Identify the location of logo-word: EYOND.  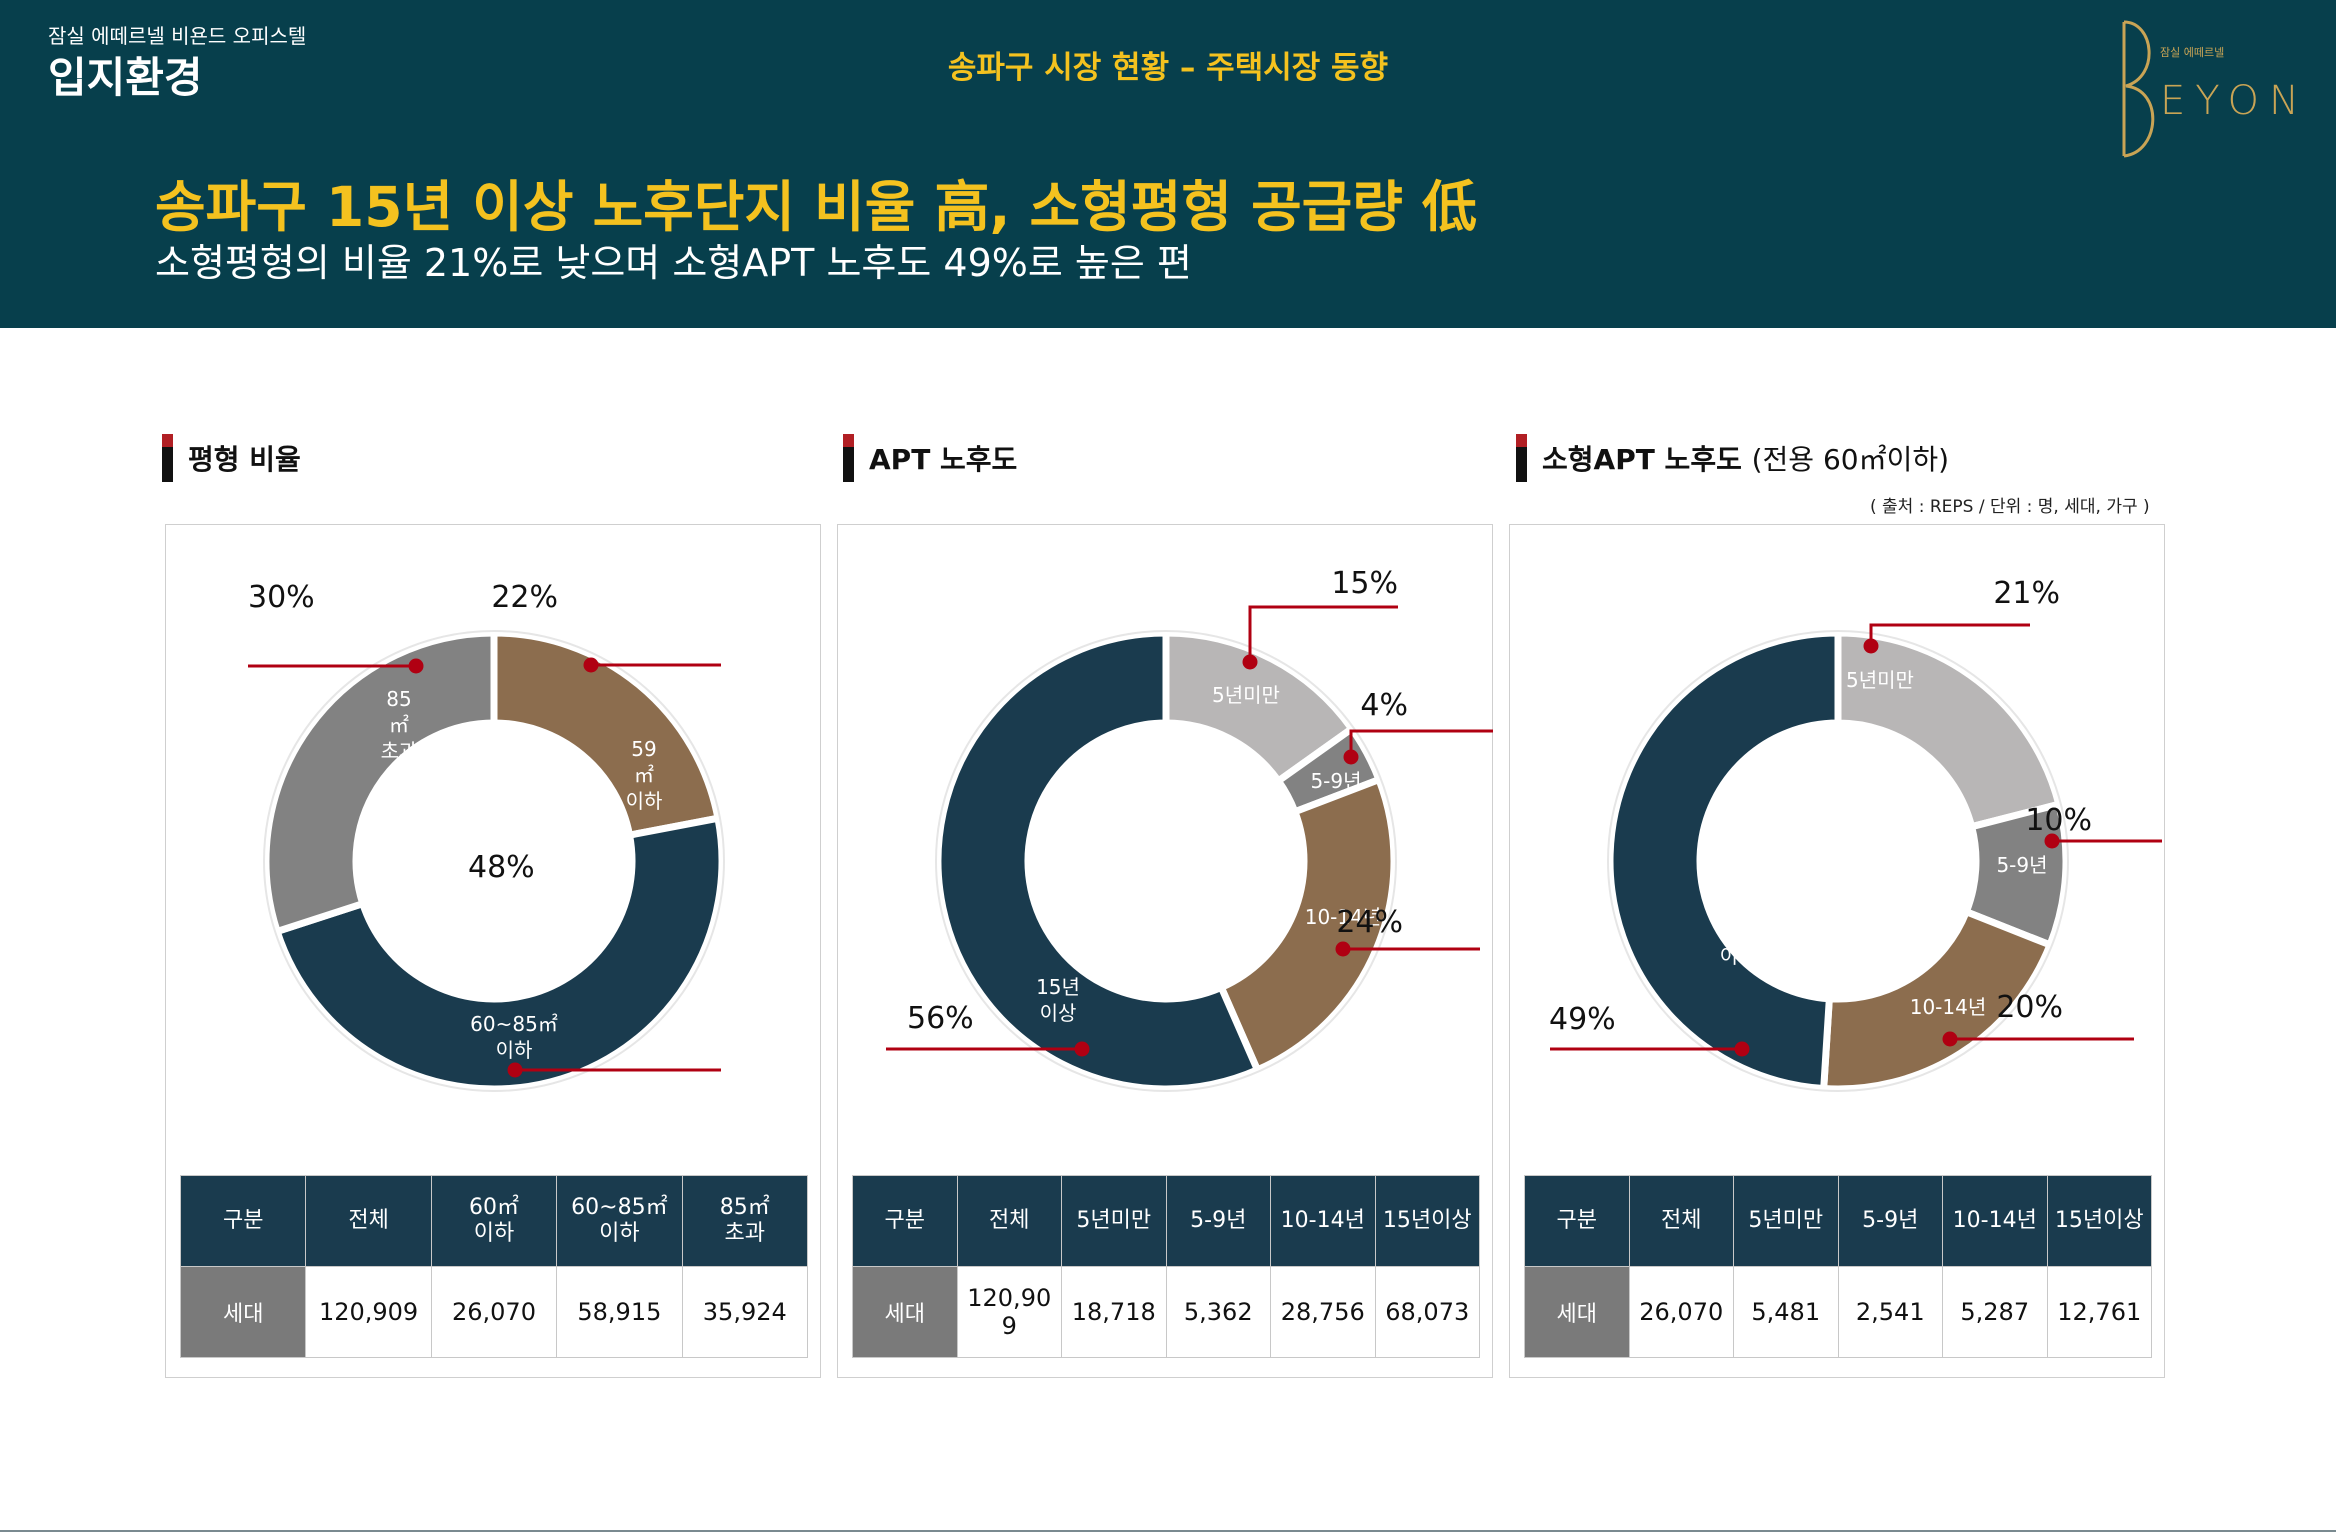
(2230, 101).